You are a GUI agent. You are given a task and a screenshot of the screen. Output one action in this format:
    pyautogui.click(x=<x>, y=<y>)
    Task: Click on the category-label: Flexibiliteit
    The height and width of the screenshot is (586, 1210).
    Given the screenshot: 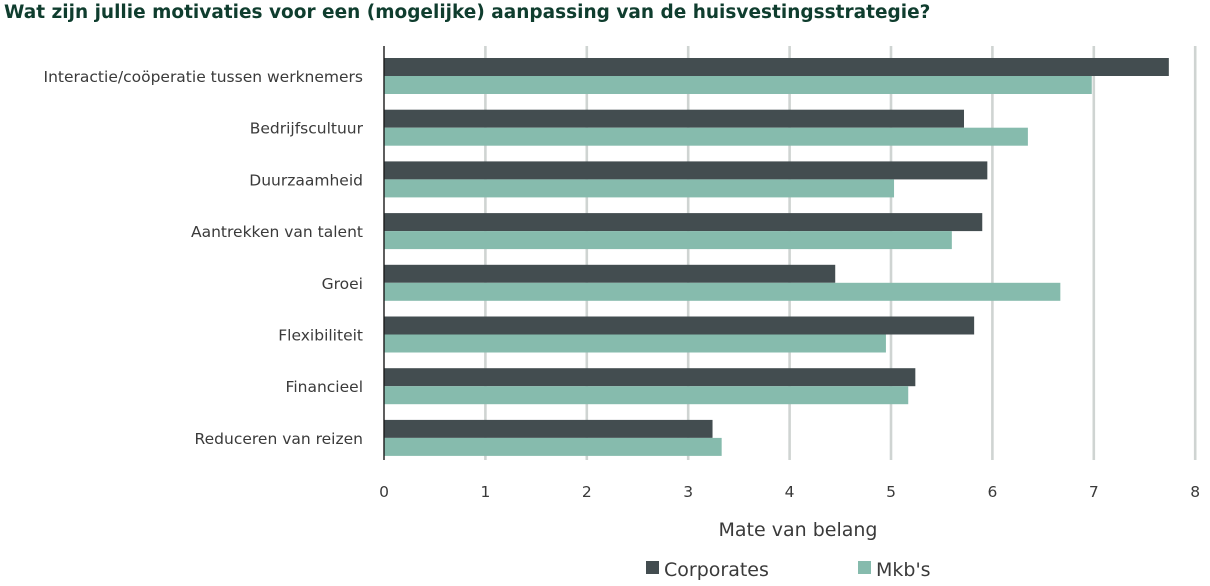 What is the action you would take?
    pyautogui.click(x=320, y=336)
    